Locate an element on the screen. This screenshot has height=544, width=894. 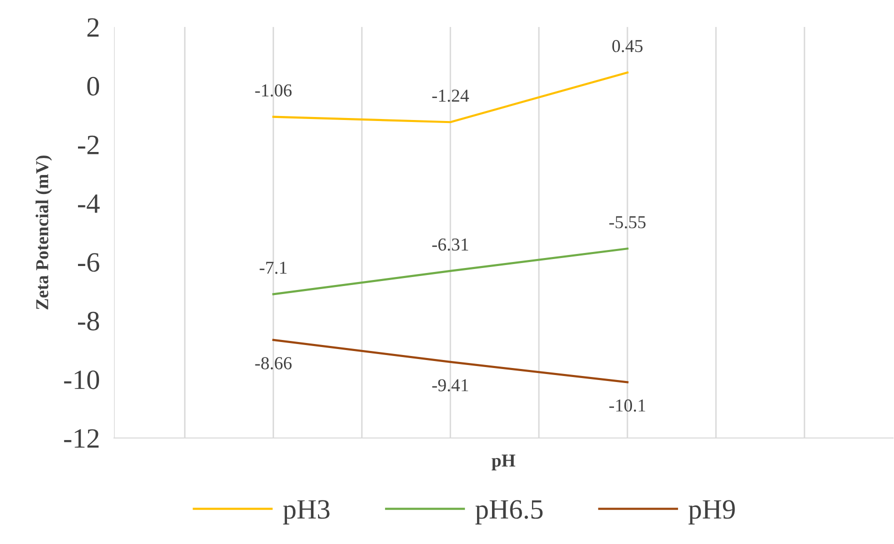
data-label: -7.1 is located at coordinates (273, 268).